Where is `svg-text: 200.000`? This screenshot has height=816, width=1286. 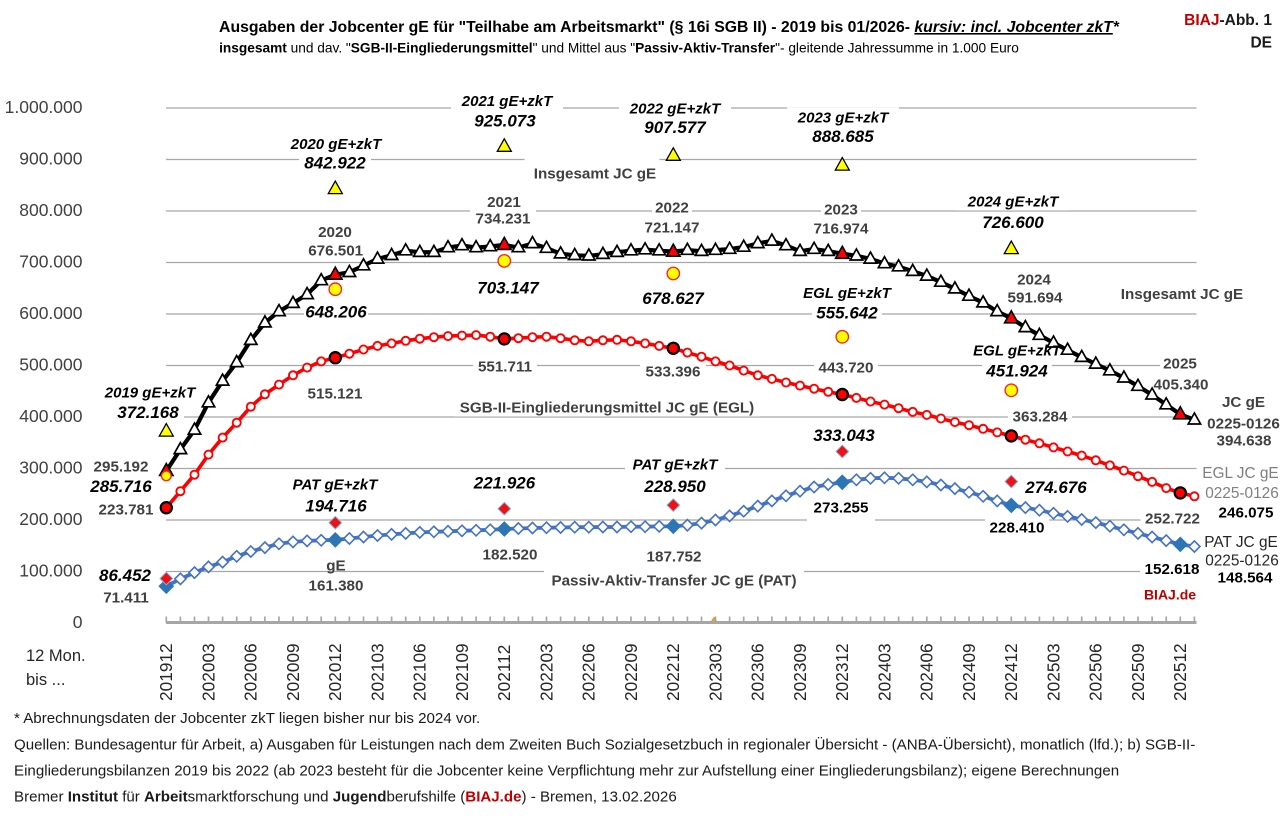 svg-text: 200.000 is located at coordinates (51, 519).